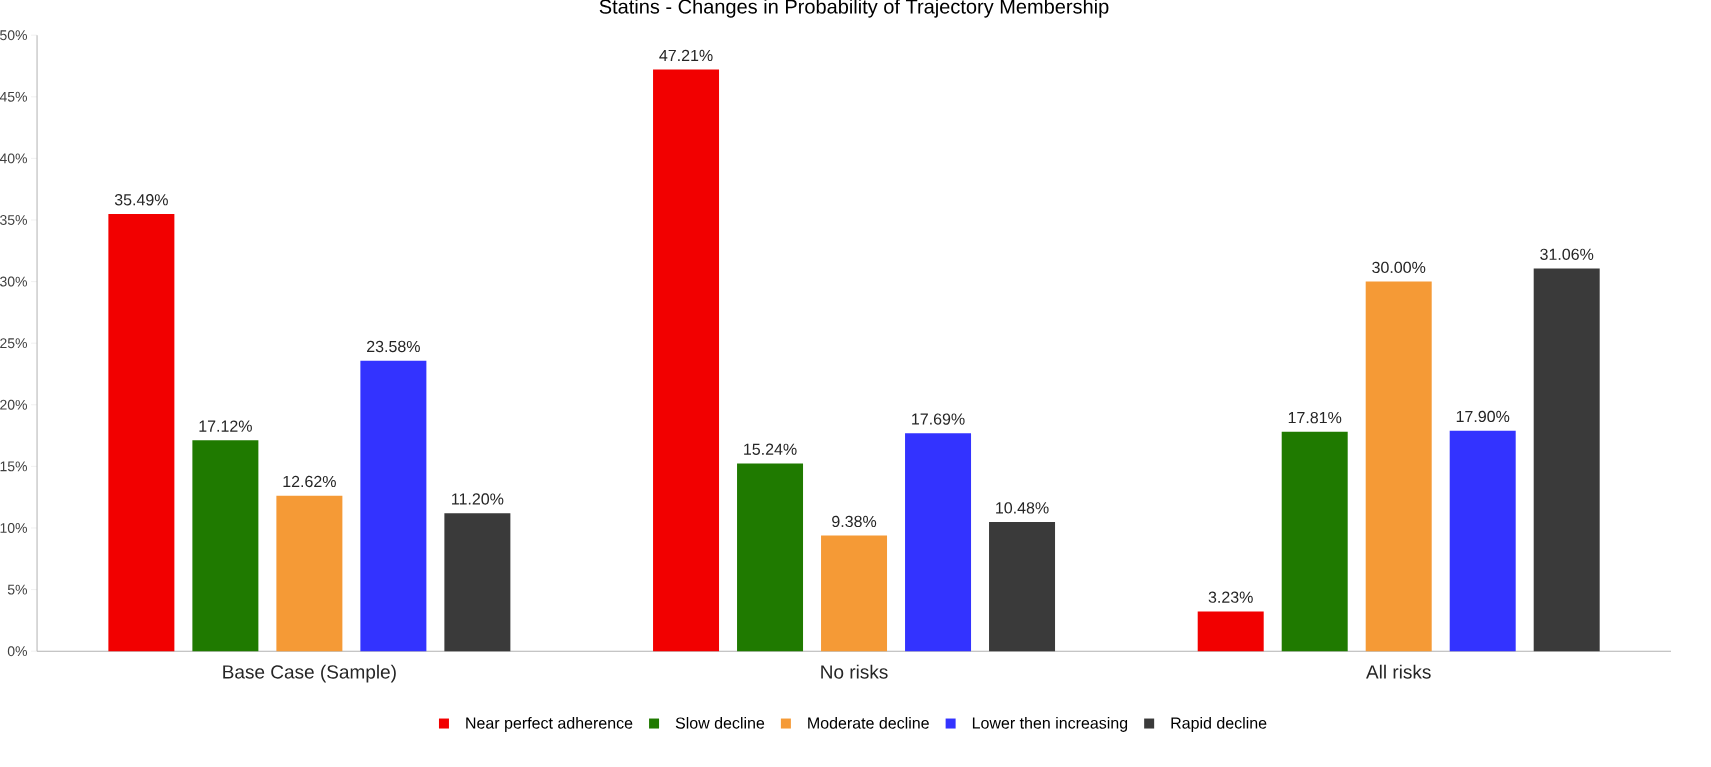 The width and height of the screenshot is (1711, 767). What do you see at coordinates (14, 158) in the screenshot?
I see `y-tick-label: 40%` at bounding box center [14, 158].